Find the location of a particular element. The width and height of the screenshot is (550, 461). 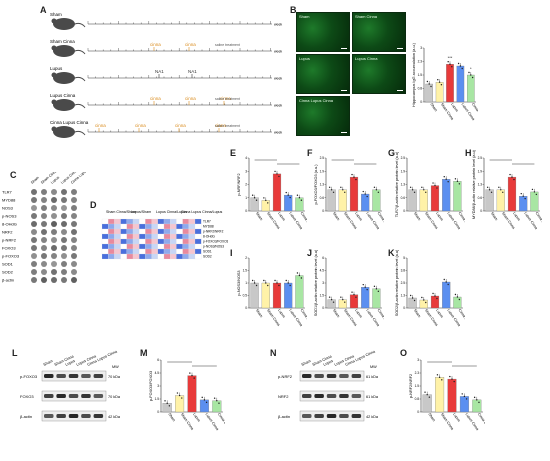

panel-label-b: B is located at coordinates (293, 10).